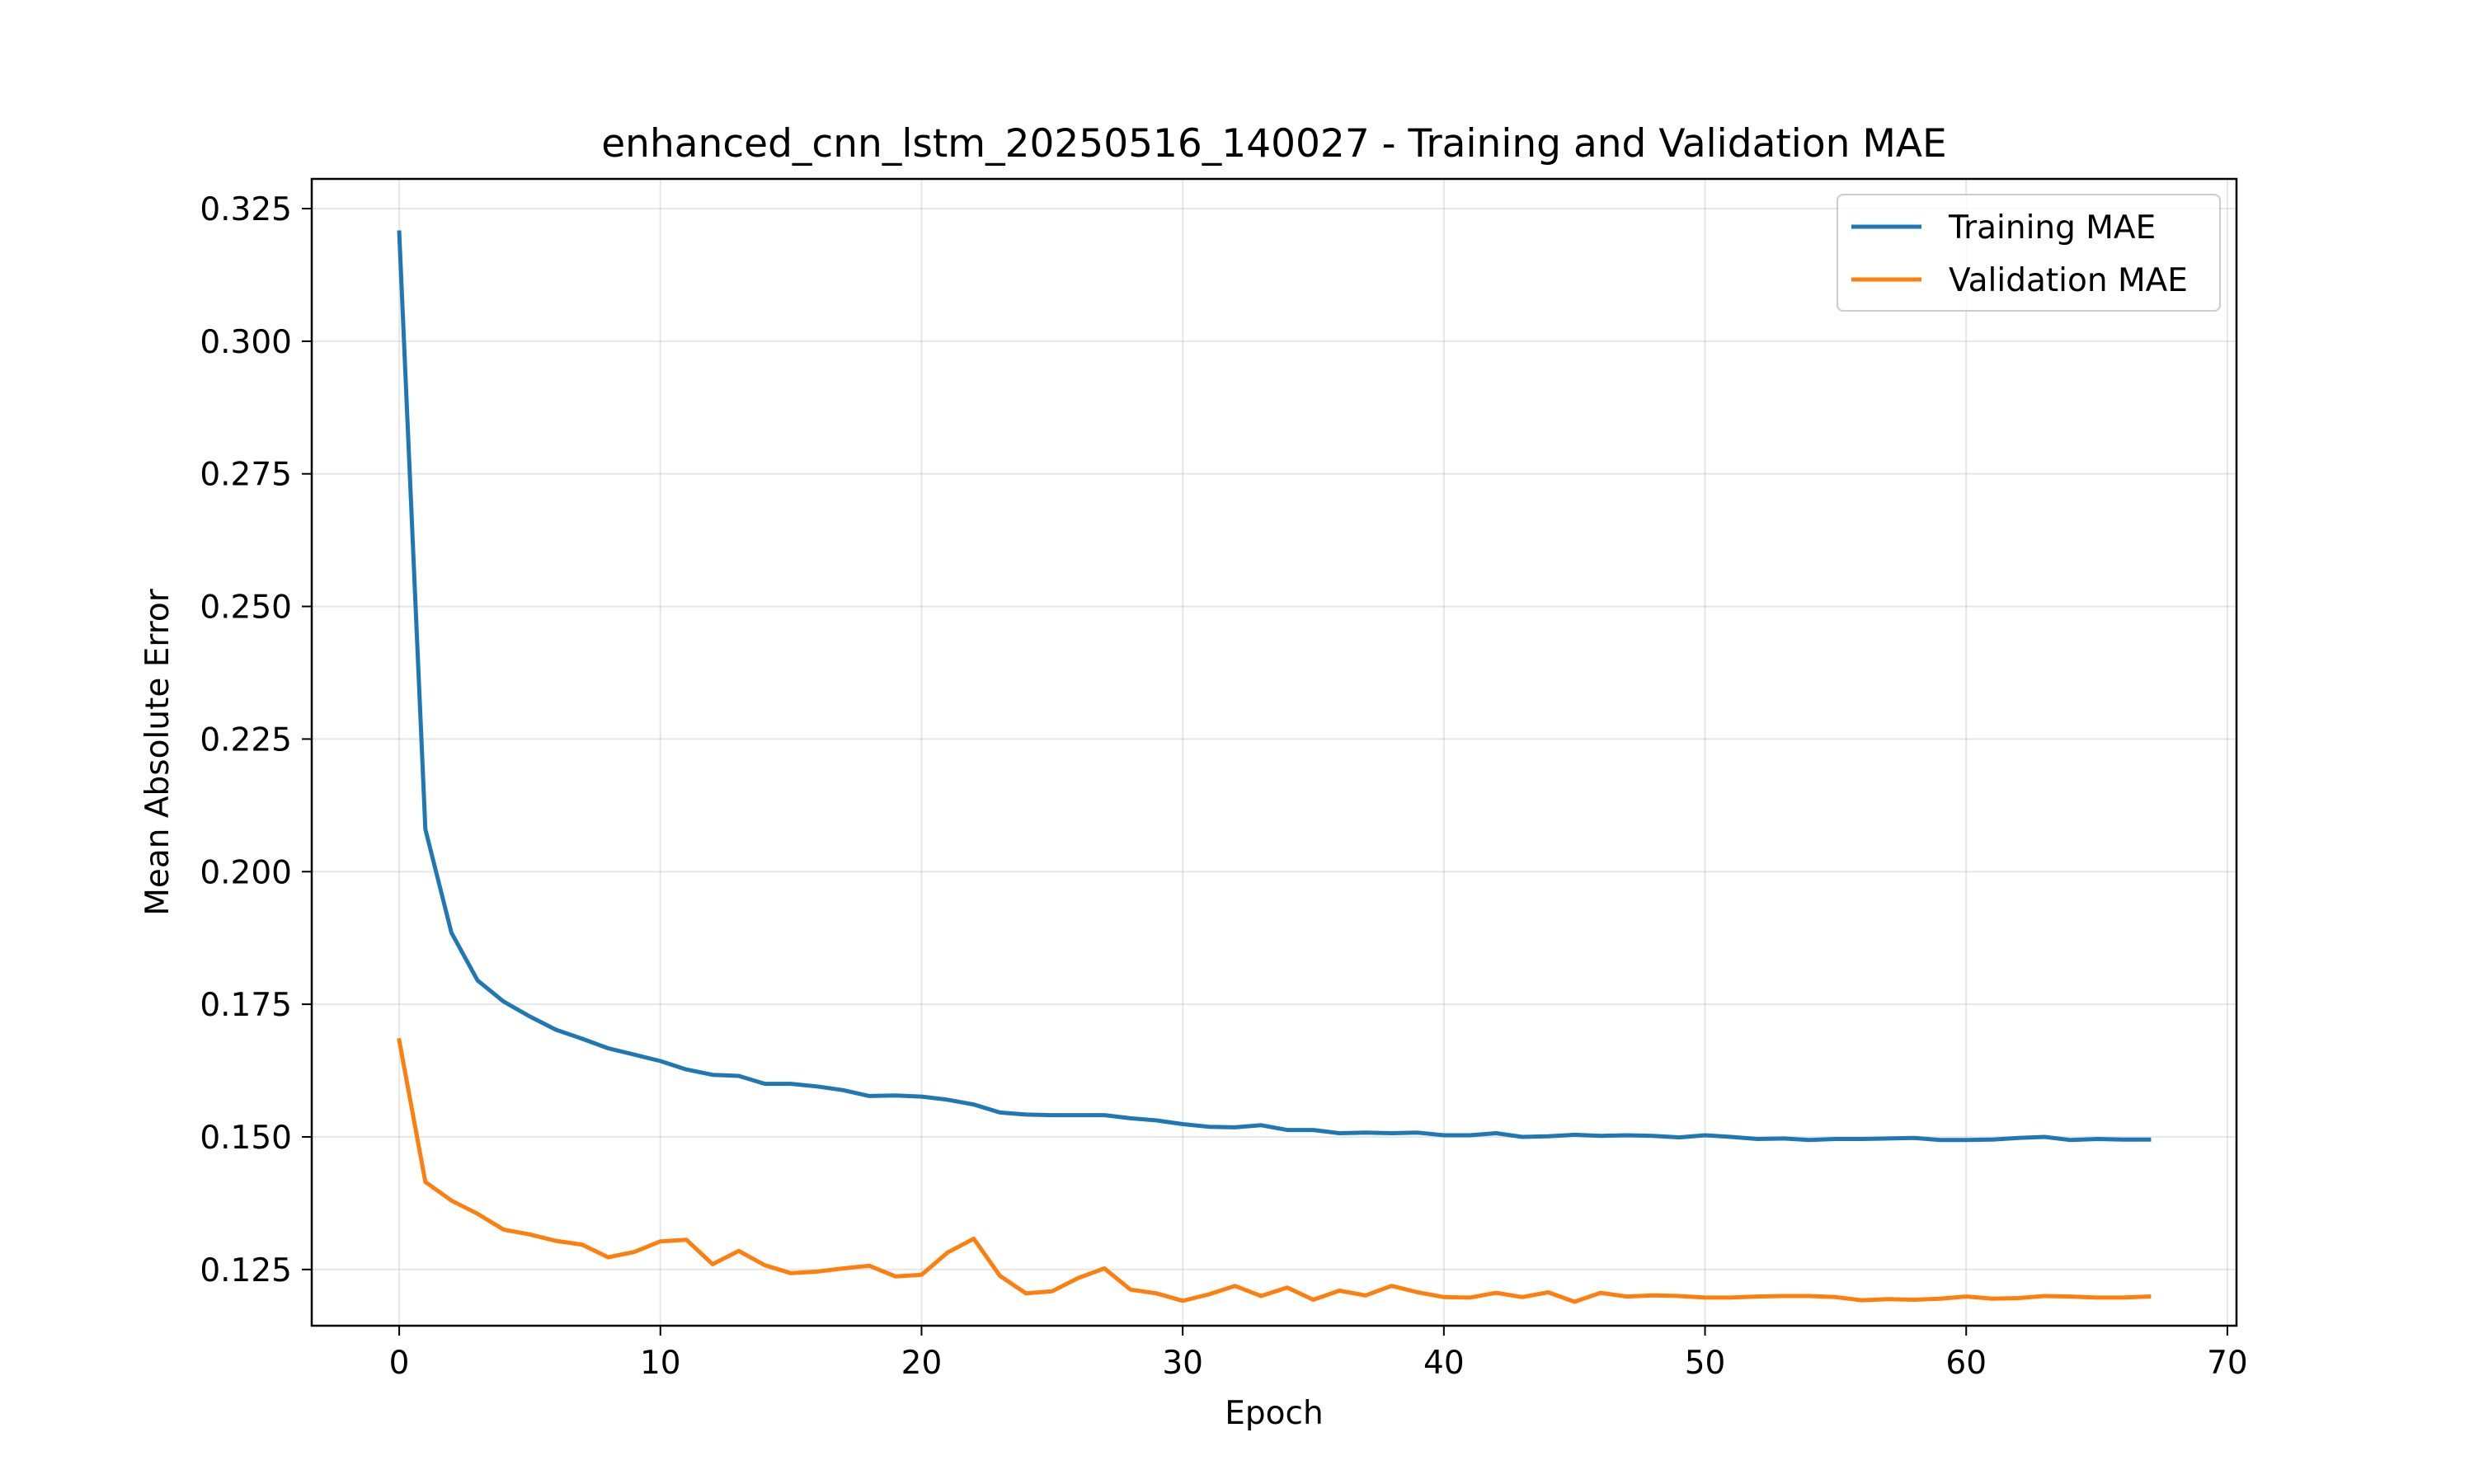  Describe the element at coordinates (246, 873) in the screenshot. I see `y-tick-label: 0.200` at that location.